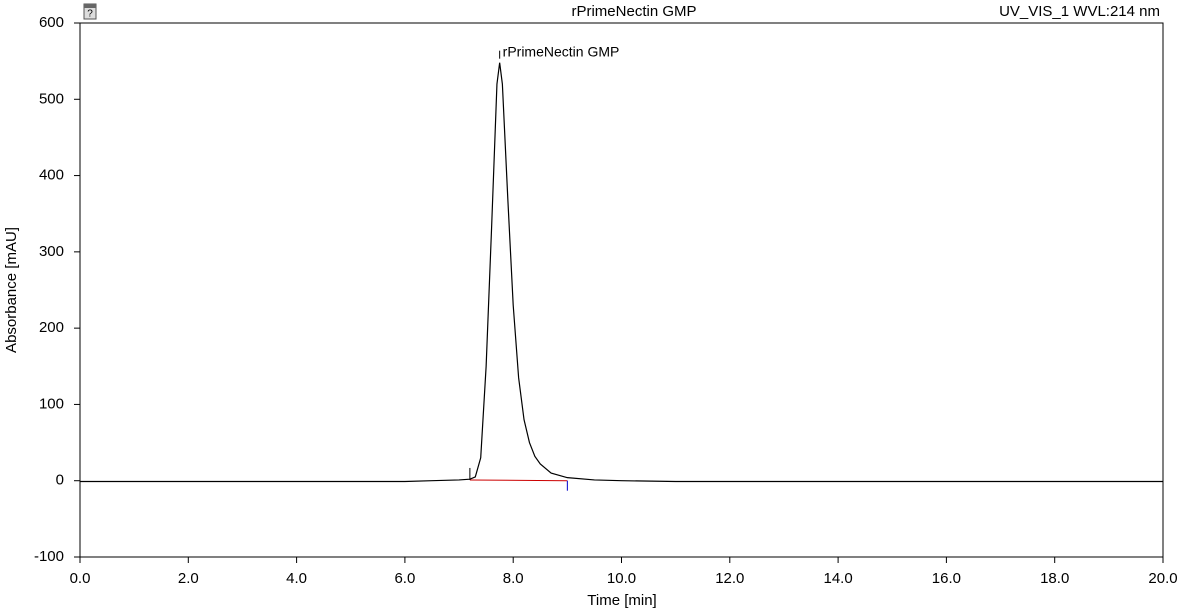 The image size is (1185, 612). I want to click on x-tick-label: 2.0, so click(188, 578).